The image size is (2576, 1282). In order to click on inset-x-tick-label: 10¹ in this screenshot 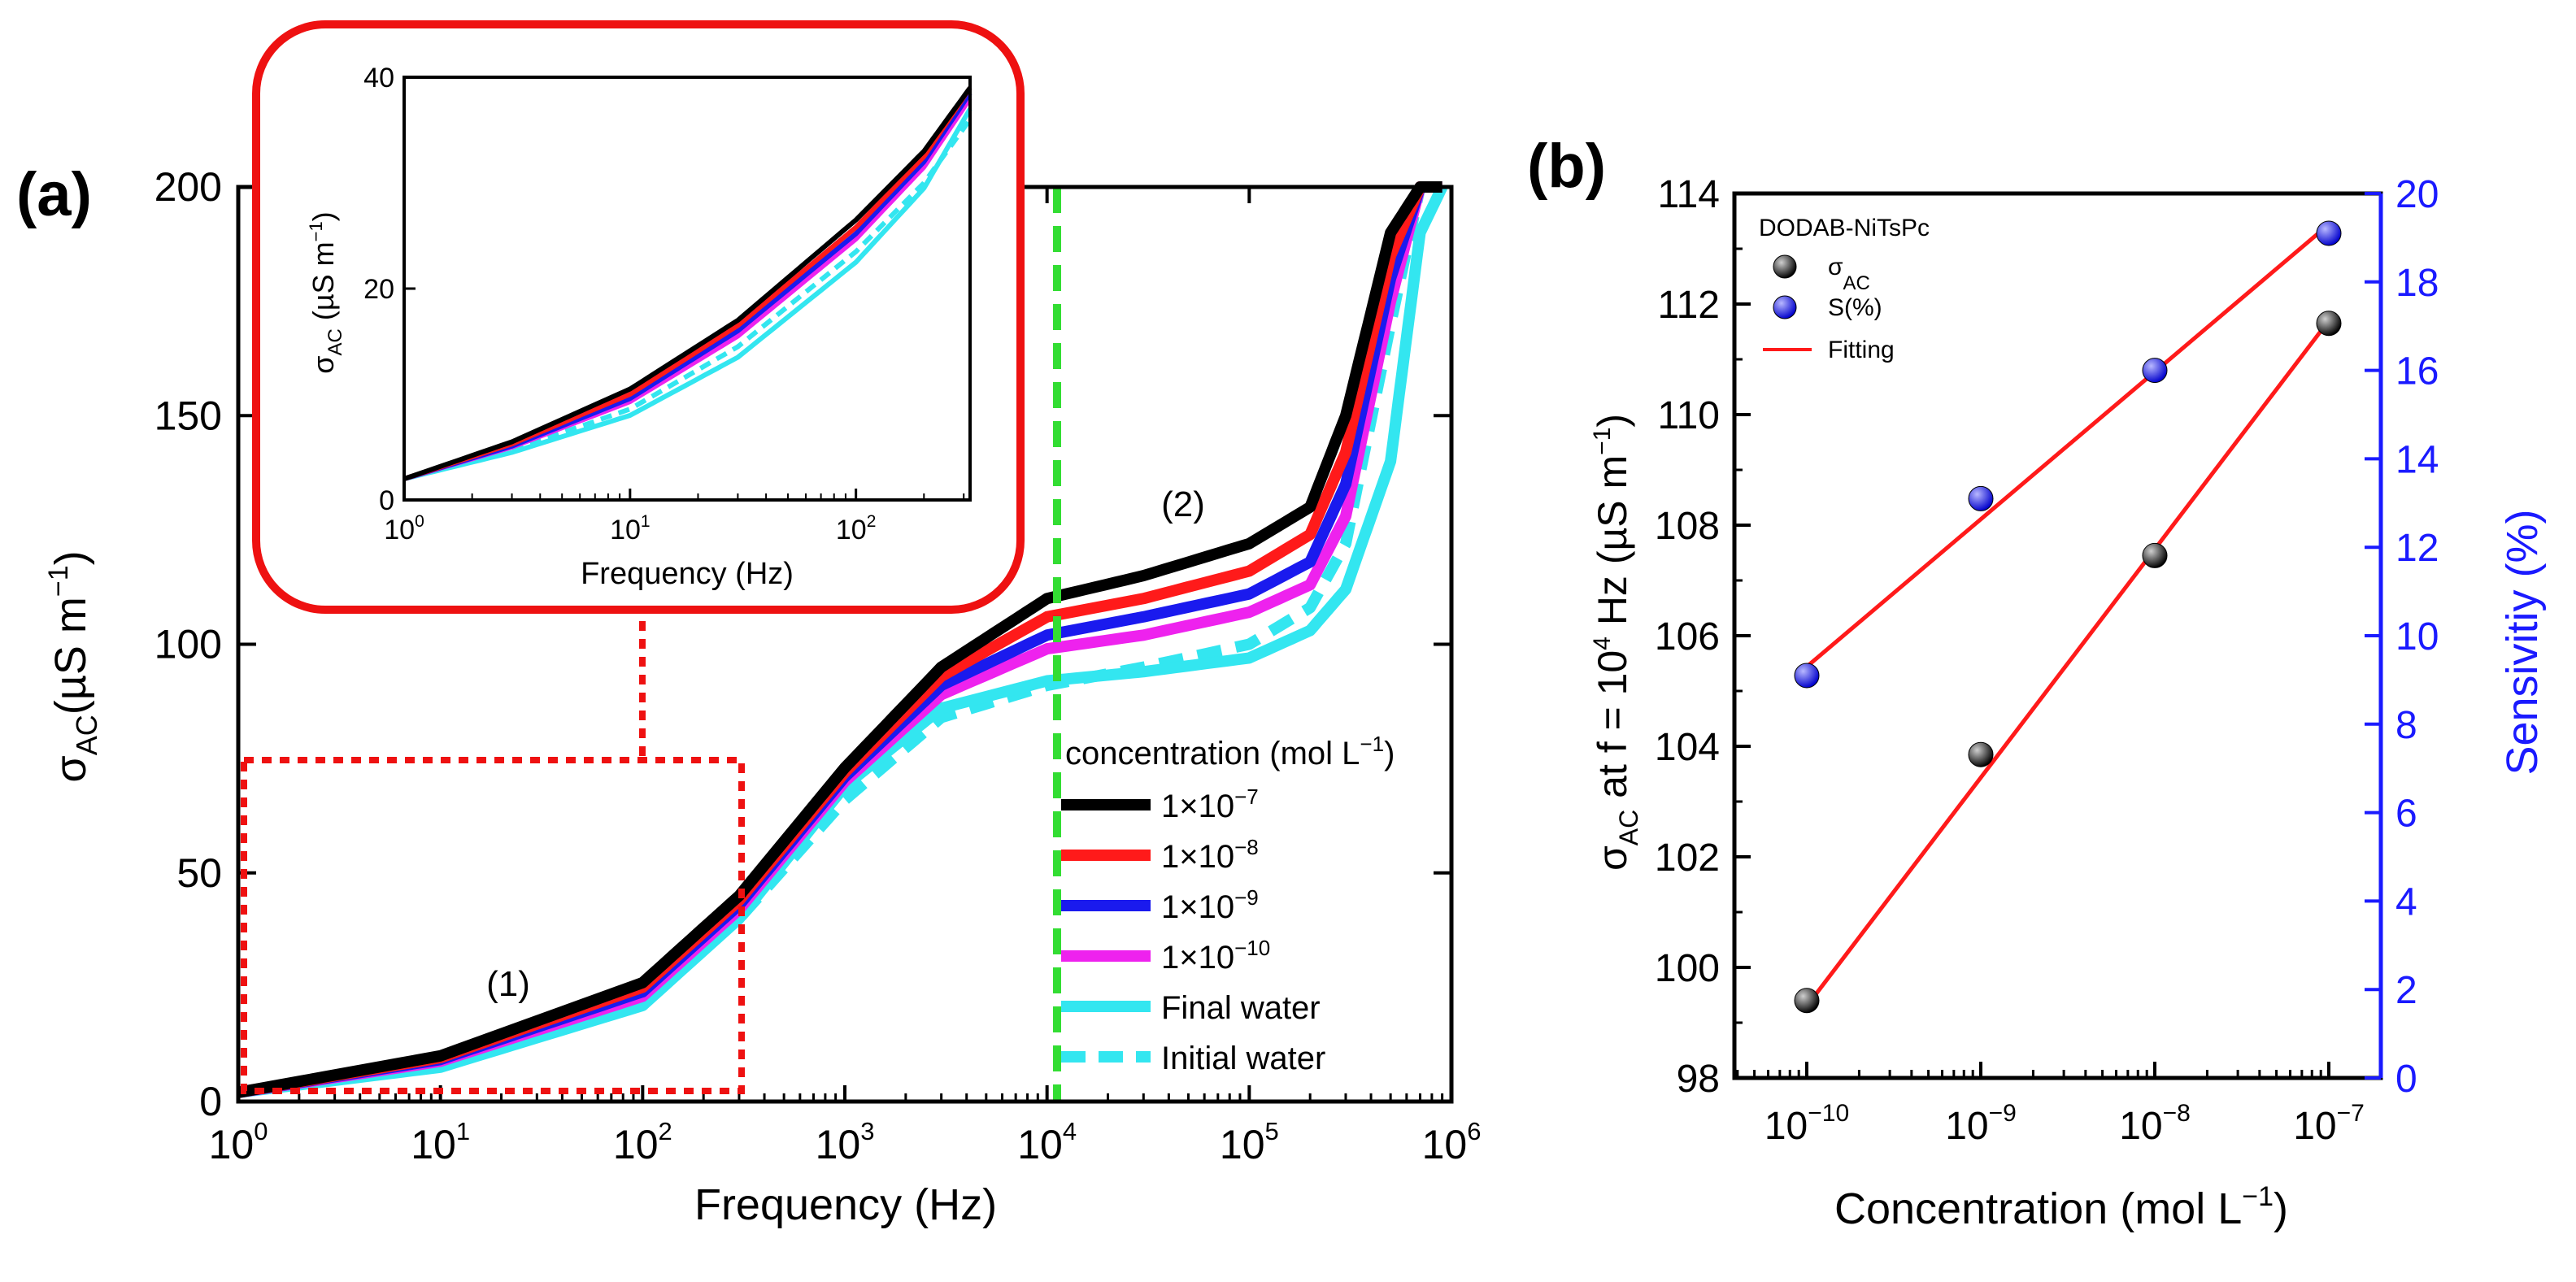, I will do `click(631, 528)`.